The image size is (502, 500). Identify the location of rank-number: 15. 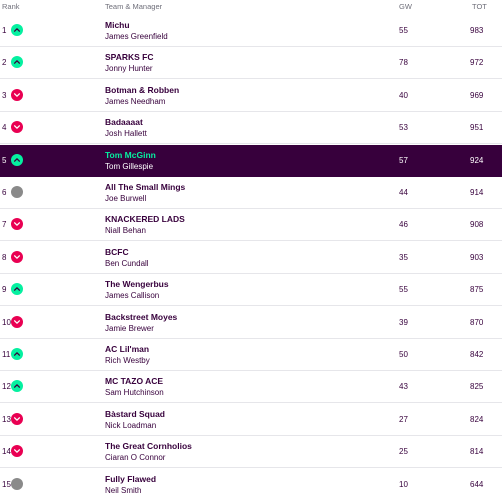
(6, 484).